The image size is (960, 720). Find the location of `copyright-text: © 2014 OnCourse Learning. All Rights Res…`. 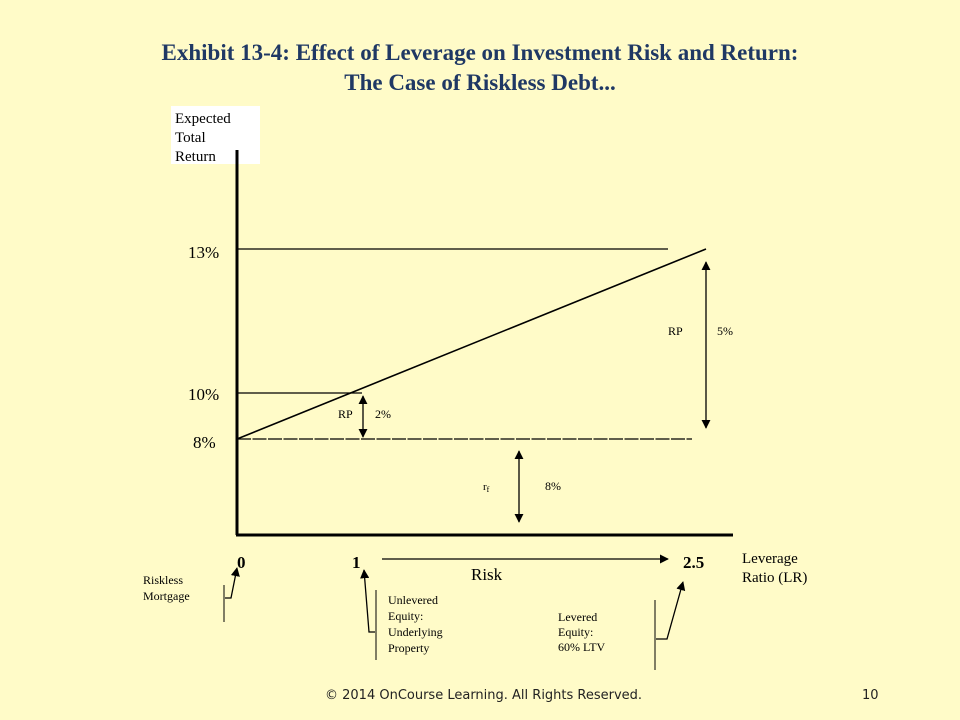

copyright-text: © 2014 OnCourse Learning. All Rights Res… is located at coordinates (484, 695).